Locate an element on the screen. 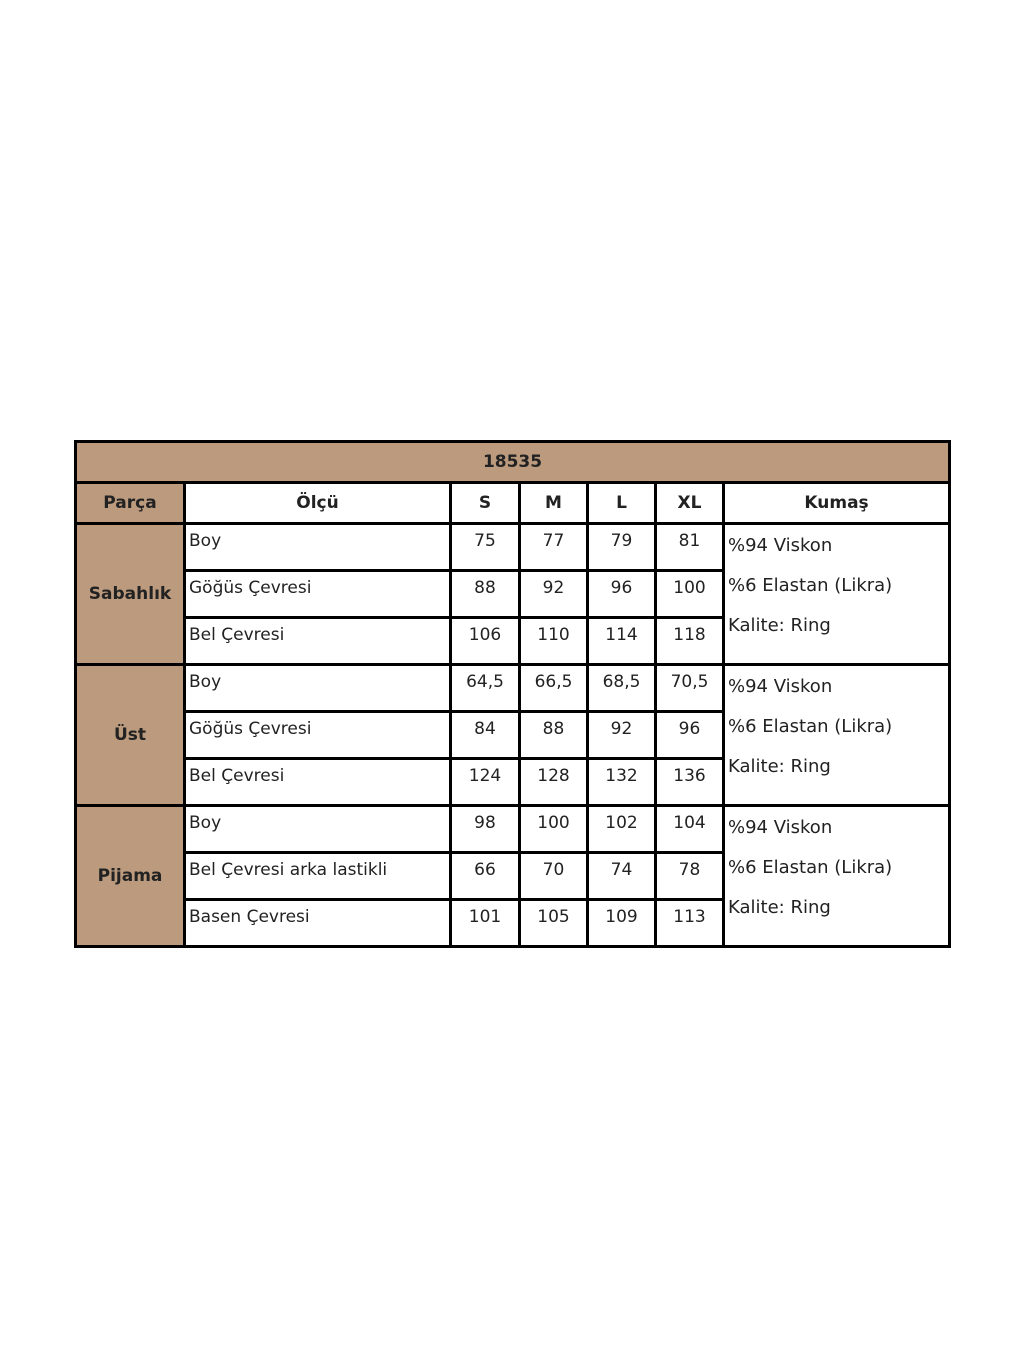 The width and height of the screenshot is (1024, 1365). header-size-m: M is located at coordinates (553, 503).